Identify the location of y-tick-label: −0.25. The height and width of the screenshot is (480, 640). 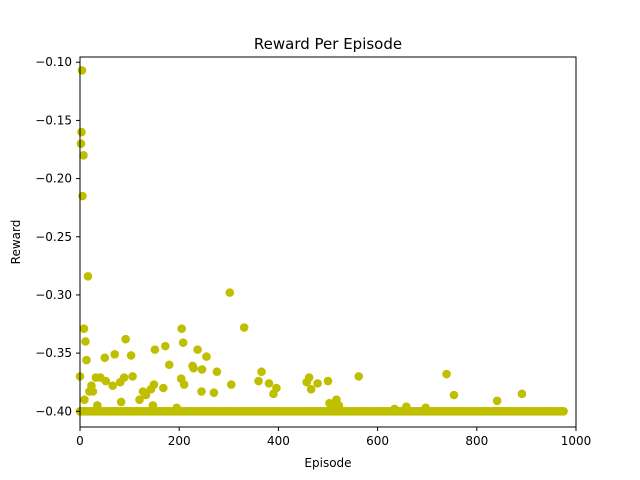
(53, 237).